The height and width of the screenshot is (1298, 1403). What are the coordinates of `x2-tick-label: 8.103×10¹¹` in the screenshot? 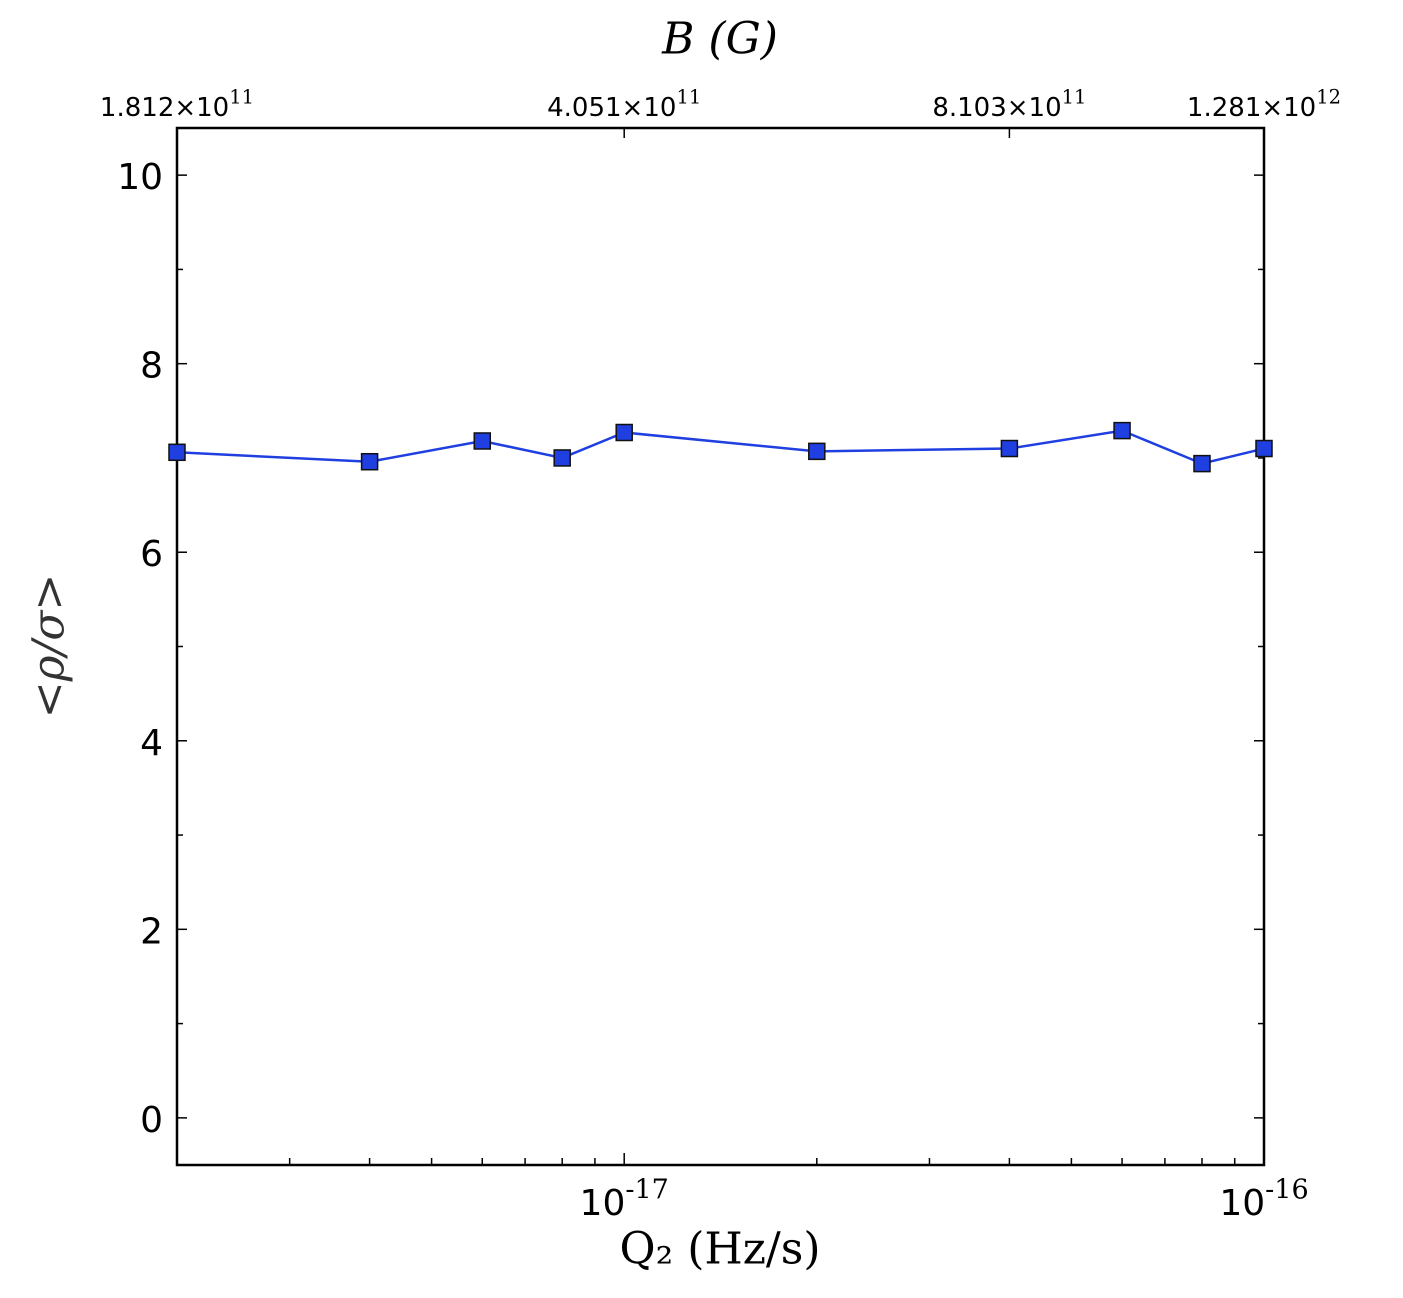 It's located at (1009, 103).